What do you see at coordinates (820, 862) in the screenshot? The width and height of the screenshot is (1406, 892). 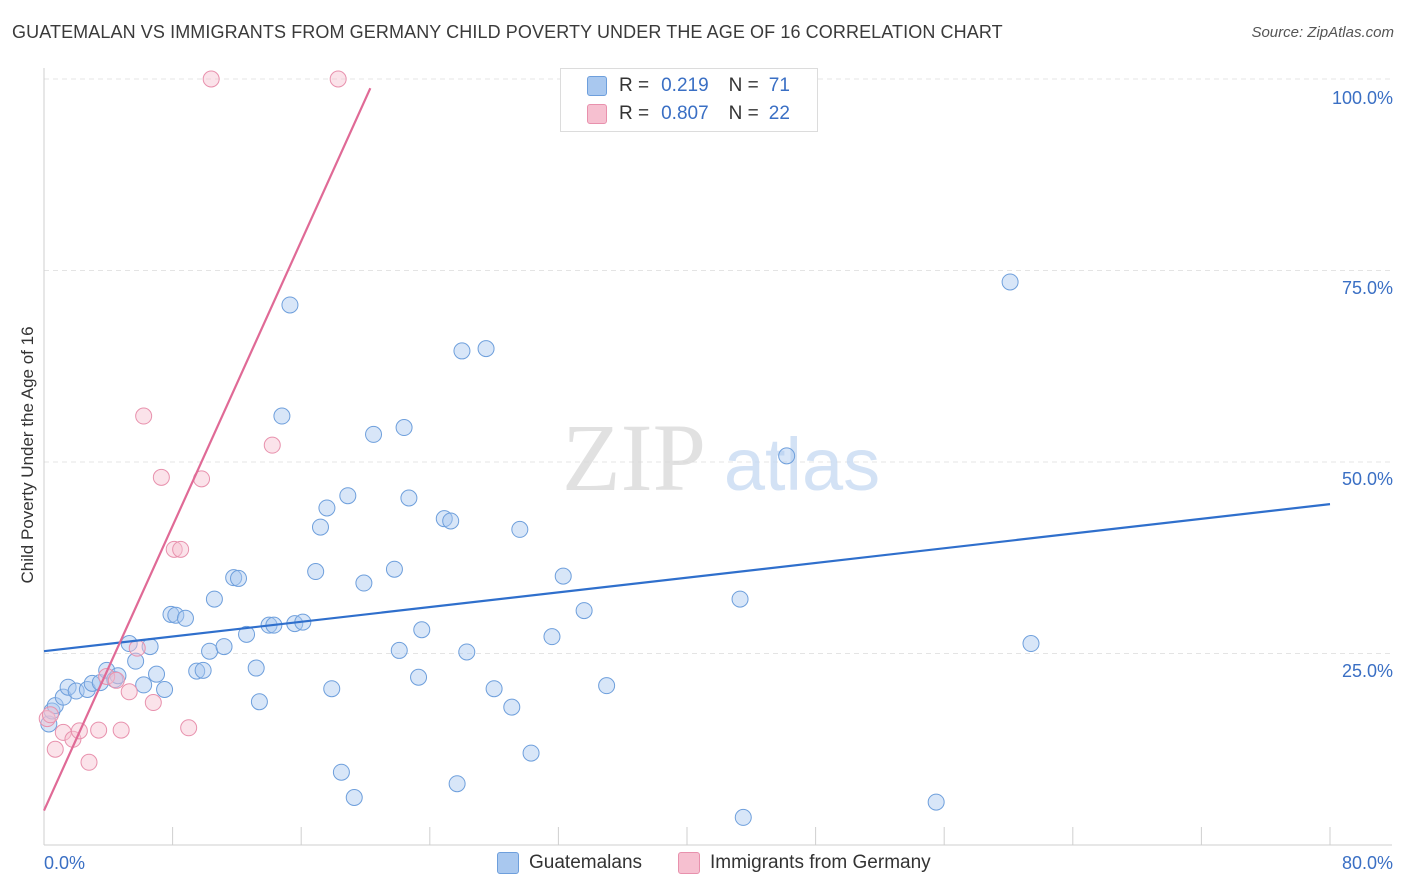 I see `legend-label-germany: Immigrants from Germany` at bounding box center [820, 862].